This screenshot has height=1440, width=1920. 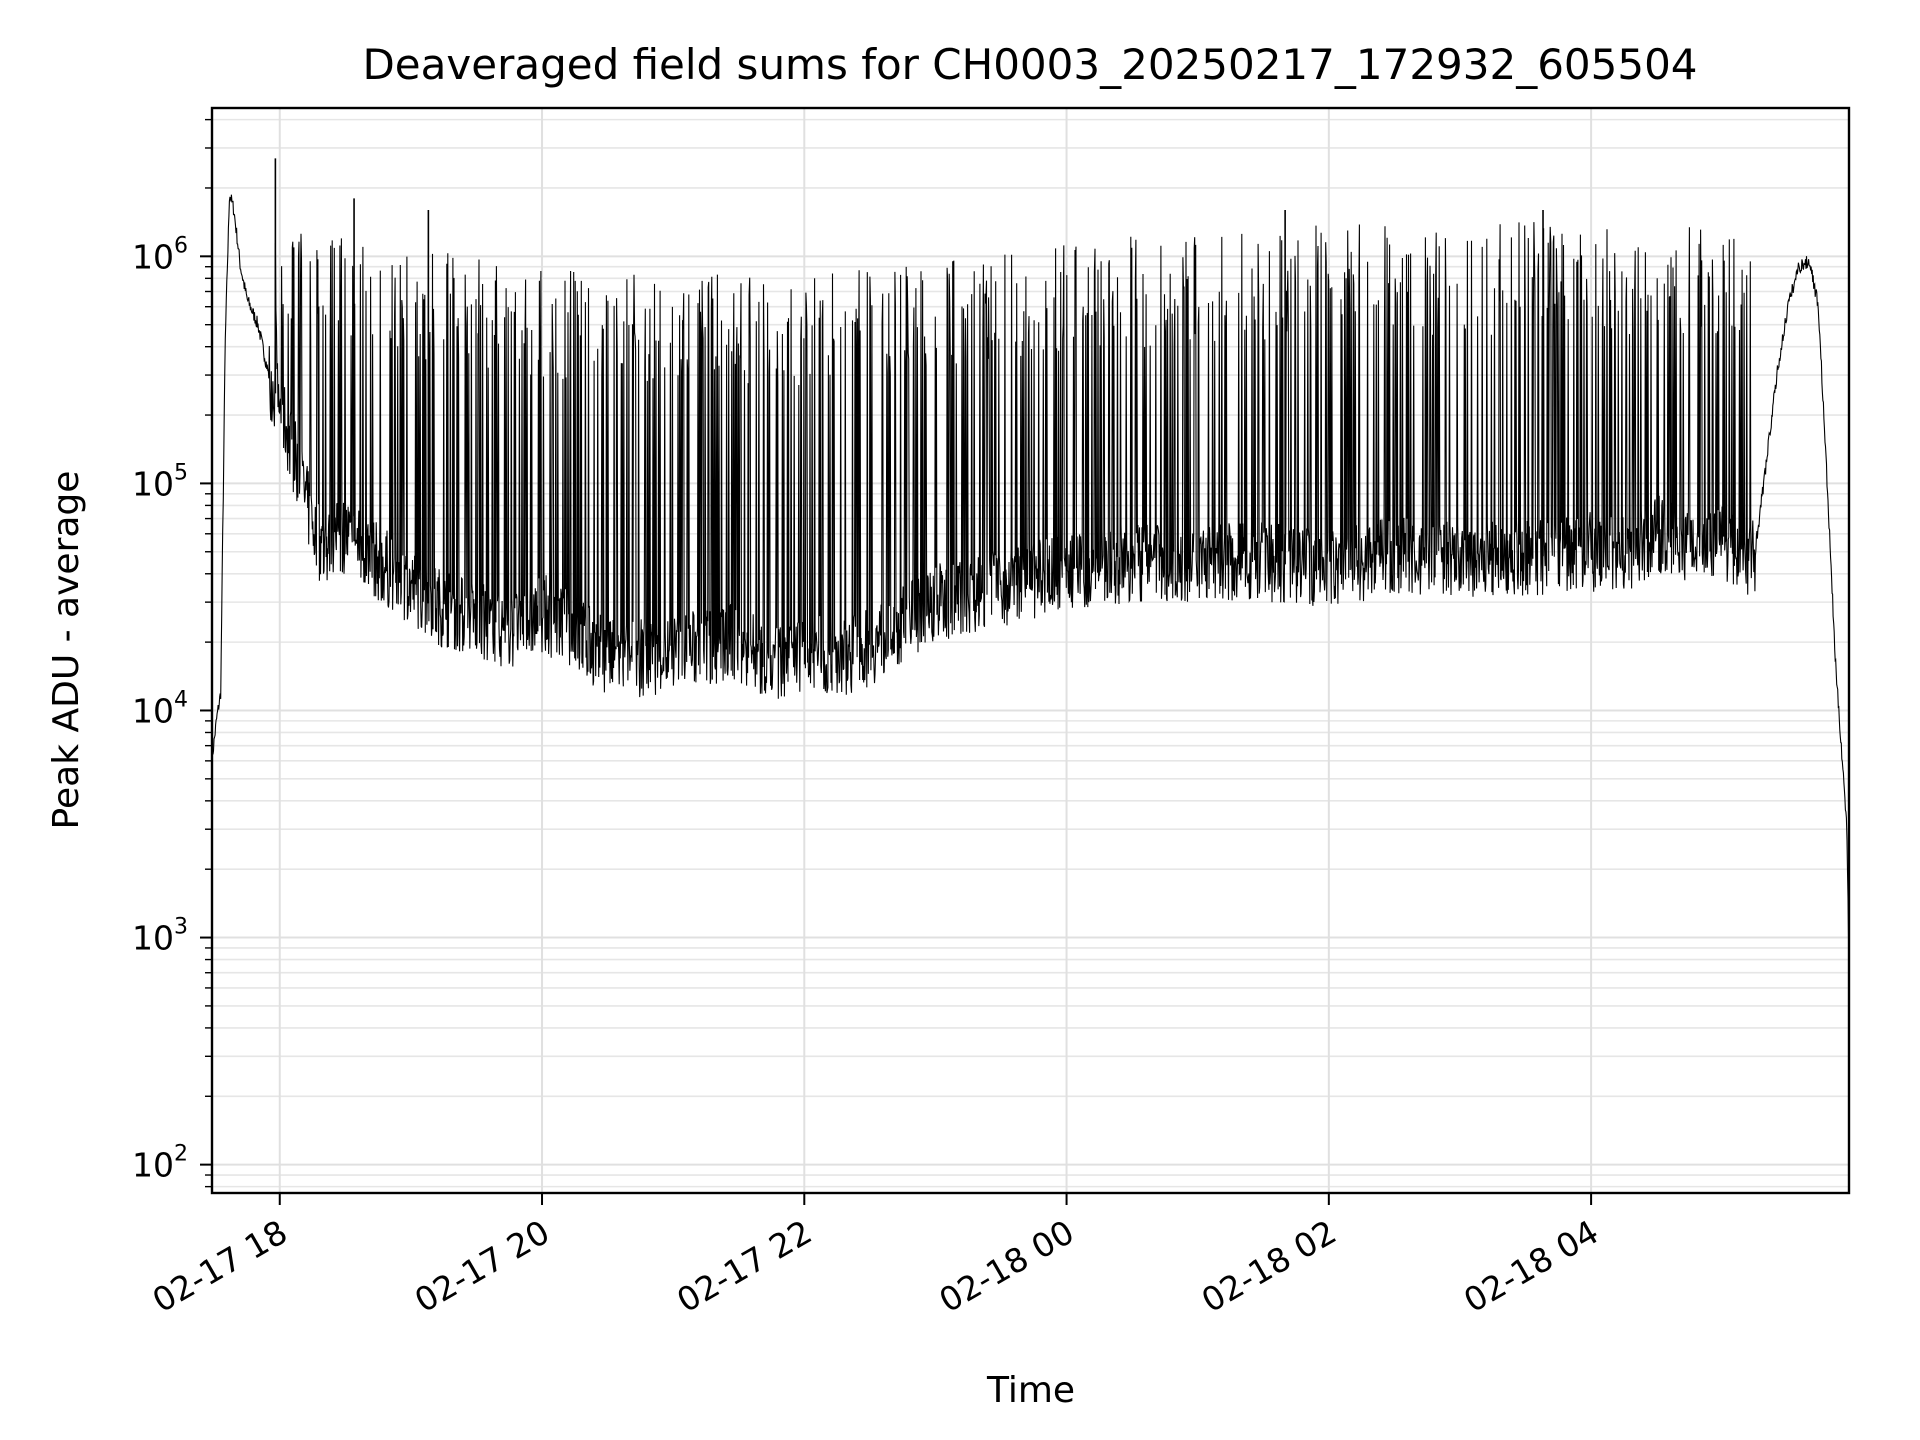 I want to click on y-tick-label: 10⁵, so click(x=160, y=481).